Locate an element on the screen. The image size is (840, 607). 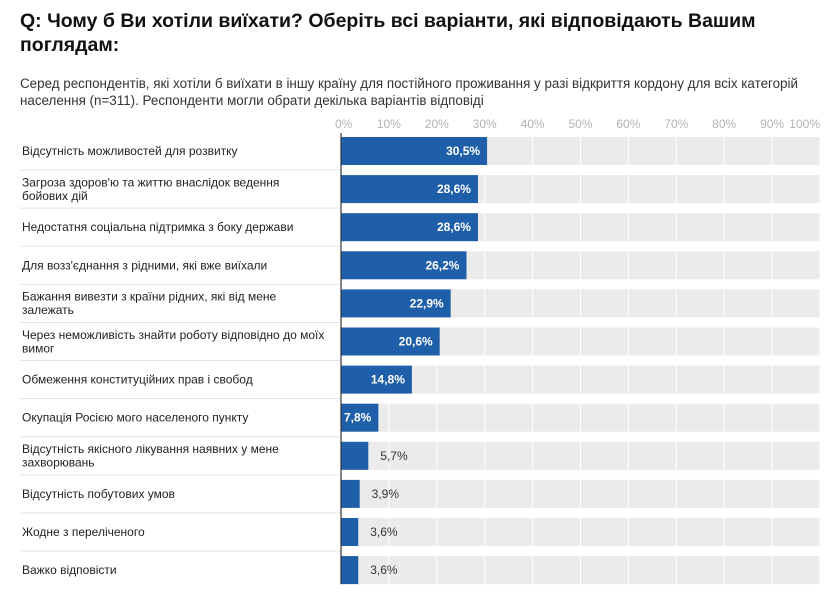
category-label: Відсутність побутових умов is located at coordinates (98, 494).